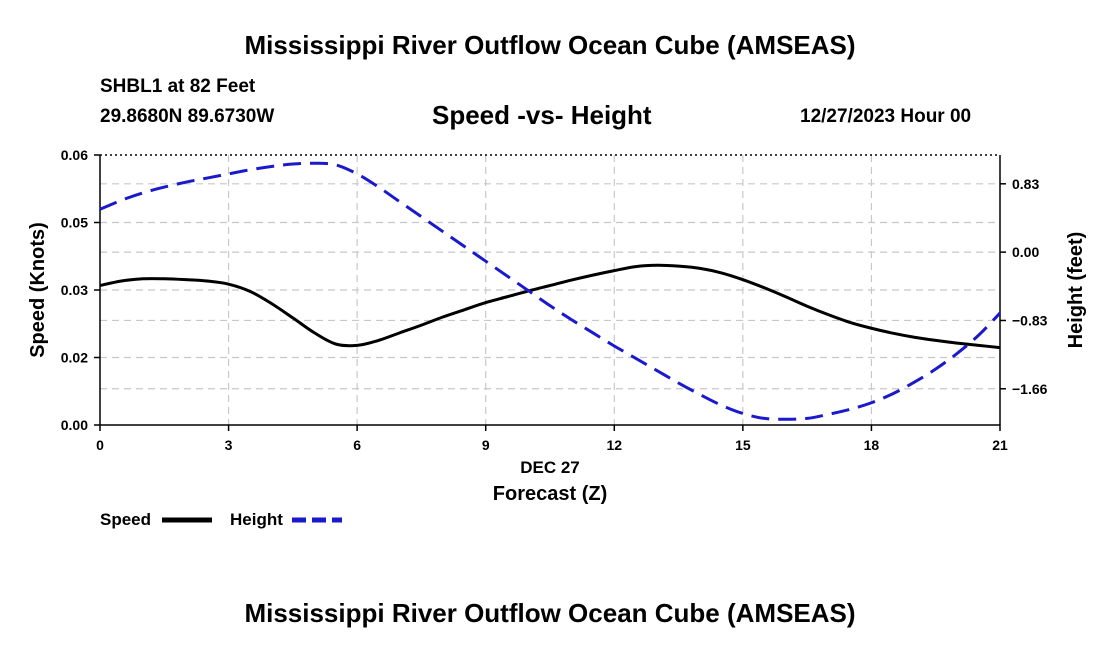 This screenshot has height=650, width=1100. What do you see at coordinates (229, 445) in the screenshot?
I see `x-tick-label: 3` at bounding box center [229, 445].